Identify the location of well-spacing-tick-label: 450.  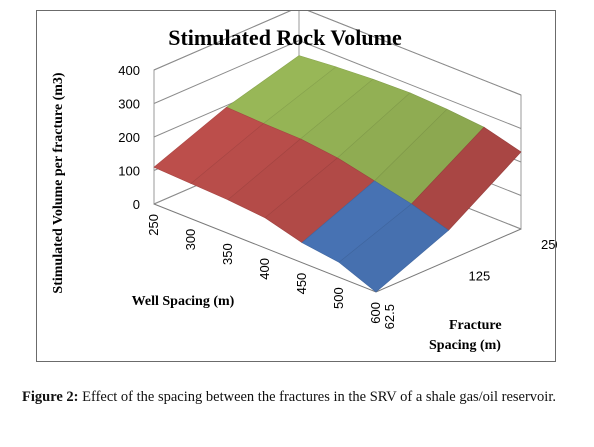
(301, 284).